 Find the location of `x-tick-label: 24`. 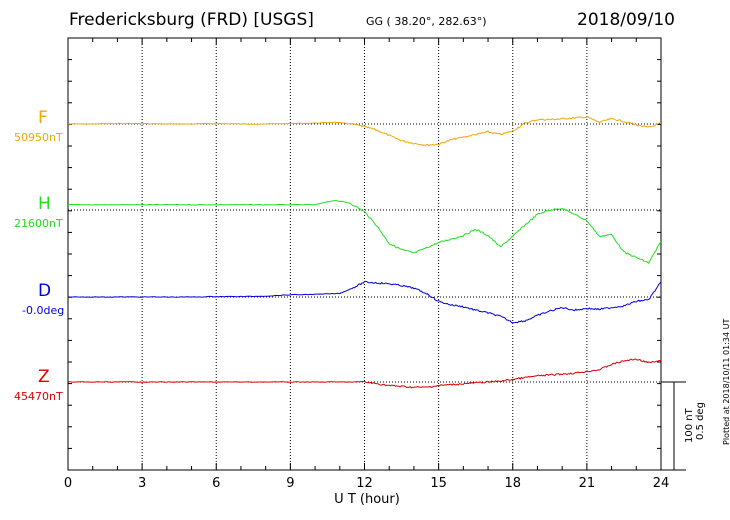

x-tick-label: 24 is located at coordinates (661, 483).